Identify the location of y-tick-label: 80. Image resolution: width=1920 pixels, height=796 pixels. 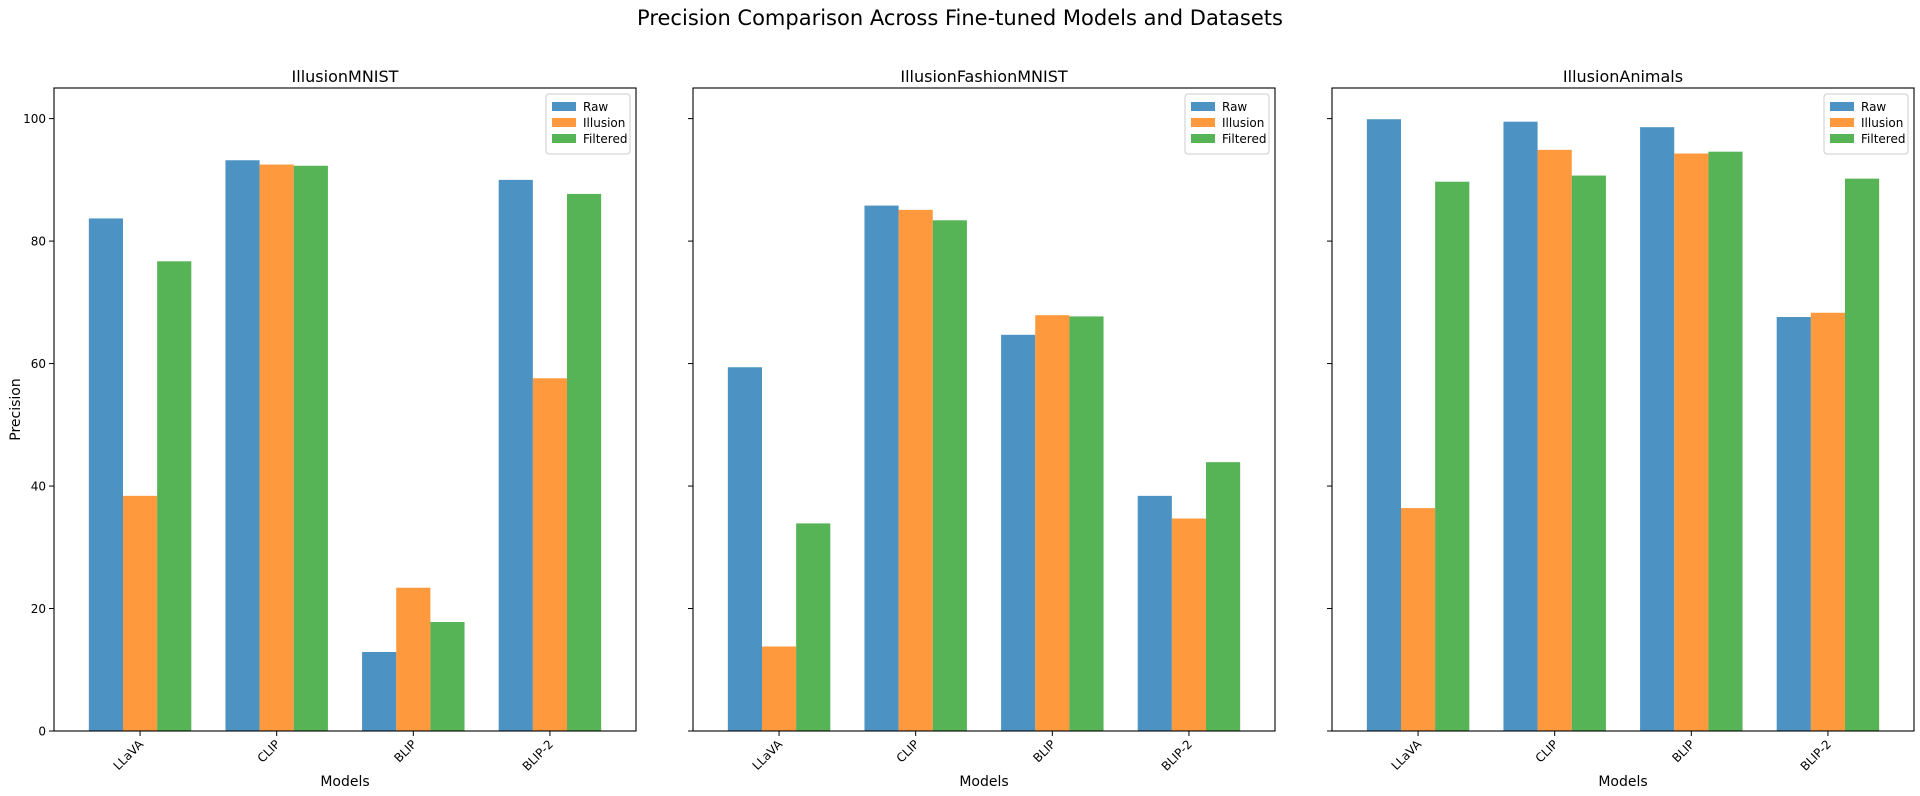
(38, 242).